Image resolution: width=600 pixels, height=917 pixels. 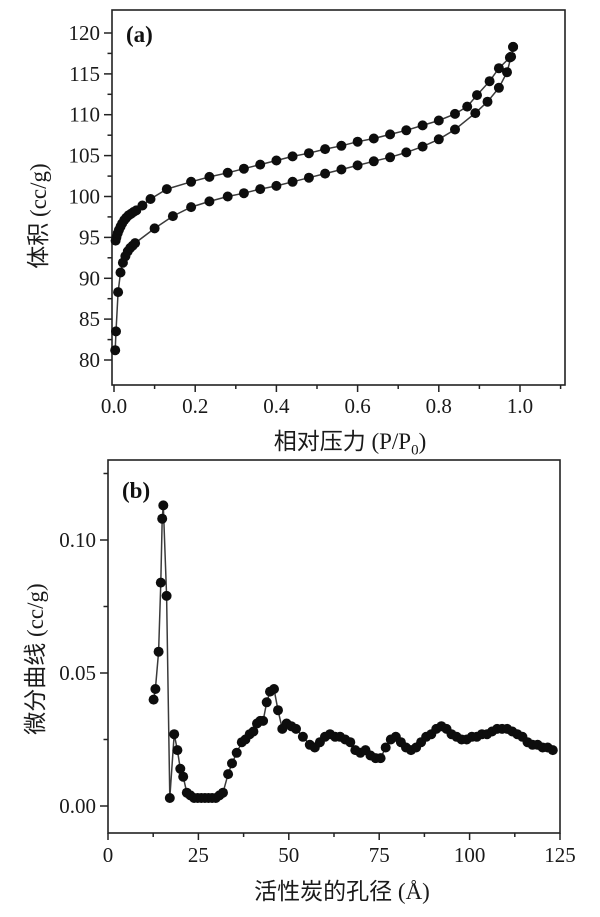 What do you see at coordinates (136, 490) in the screenshot?
I see `panel-b-label: (b)` at bounding box center [136, 490].